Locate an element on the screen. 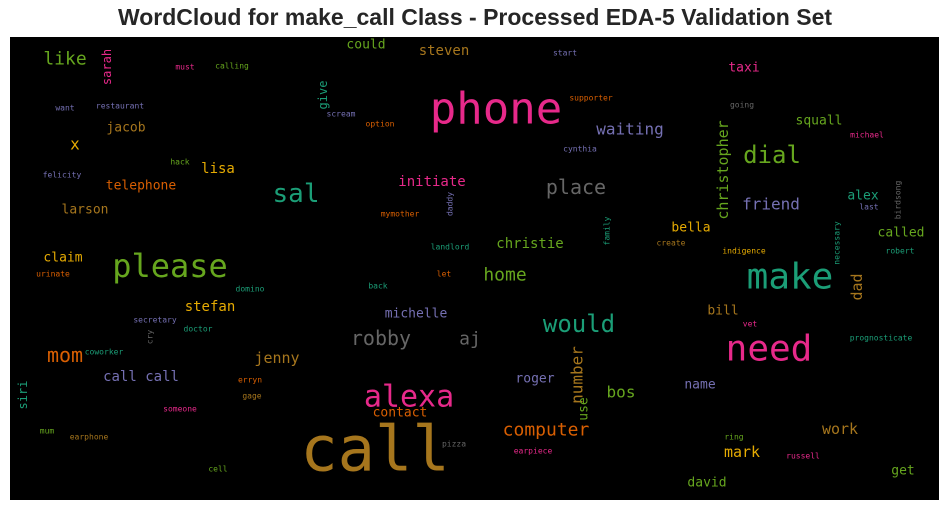 The image size is (950, 511). word-restaurant: restaurant is located at coordinates (120, 106).